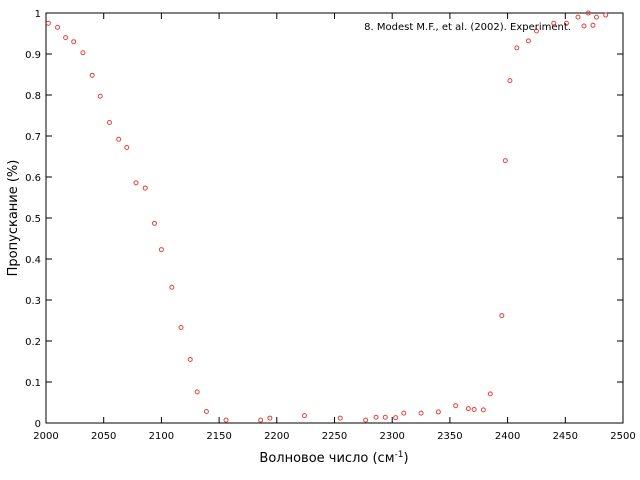 The height and width of the screenshot is (480, 640). Describe the element at coordinates (33, 260) in the screenshot. I see `y-tick-label: 0.4` at that location.